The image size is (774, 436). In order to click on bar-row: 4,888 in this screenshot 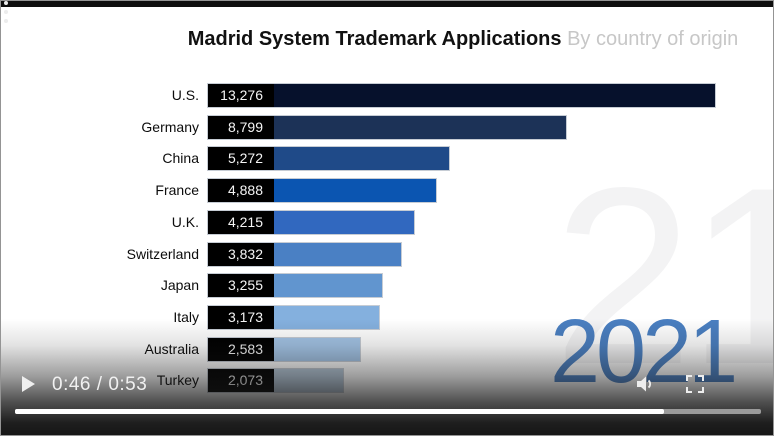, I will do `click(322, 190)`.